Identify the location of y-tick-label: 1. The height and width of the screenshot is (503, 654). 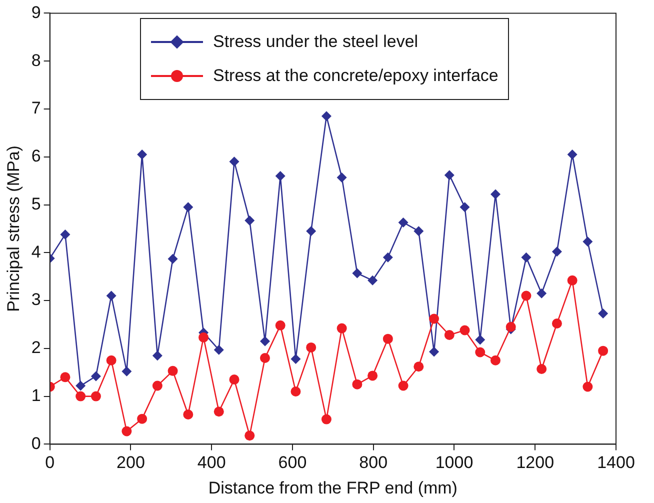
(36, 395).